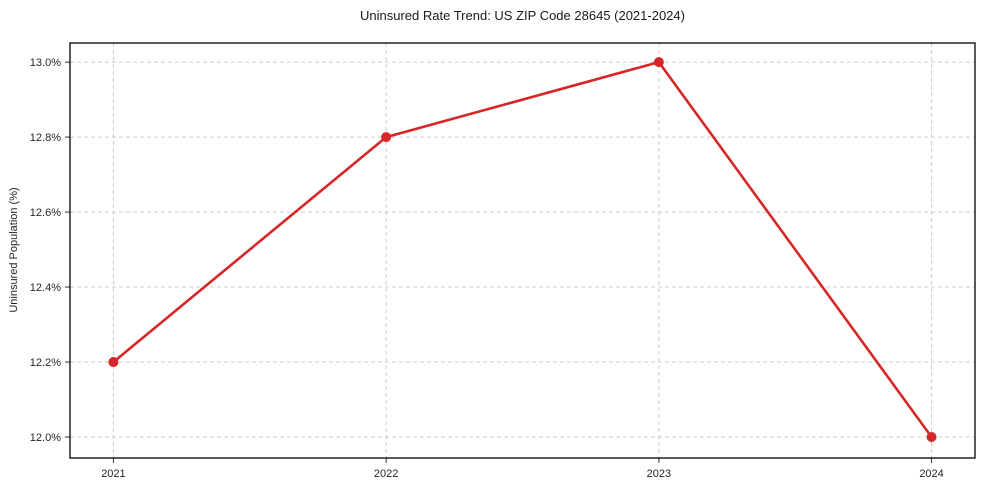  Describe the element at coordinates (45, 213) in the screenshot. I see `y-tick-label: 12.6%` at that location.